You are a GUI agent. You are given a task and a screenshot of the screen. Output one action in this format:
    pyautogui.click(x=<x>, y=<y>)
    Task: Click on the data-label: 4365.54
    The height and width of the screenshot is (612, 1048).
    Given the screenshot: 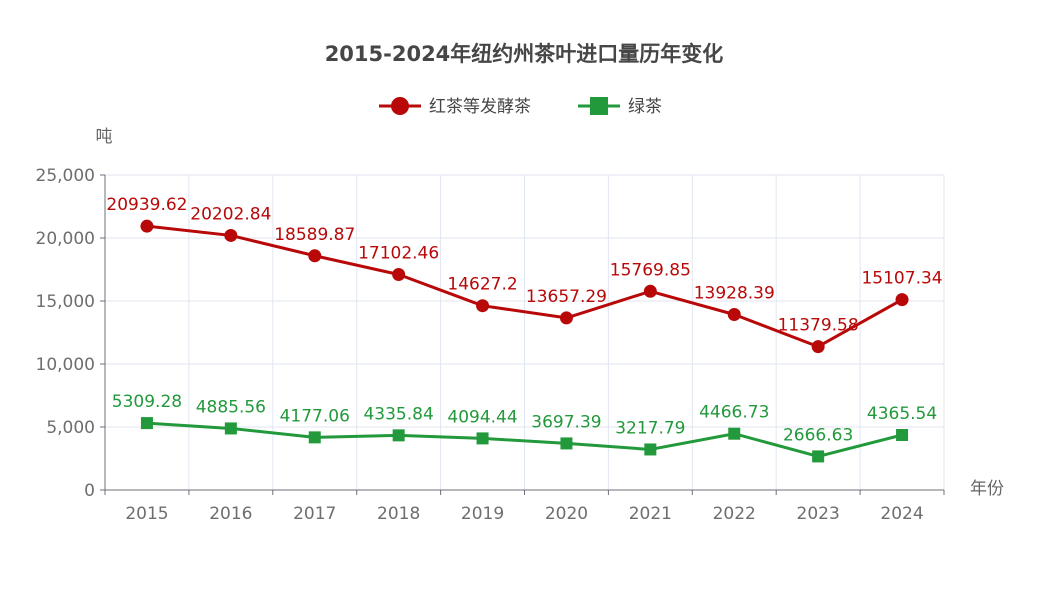 What is the action you would take?
    pyautogui.click(x=902, y=414)
    